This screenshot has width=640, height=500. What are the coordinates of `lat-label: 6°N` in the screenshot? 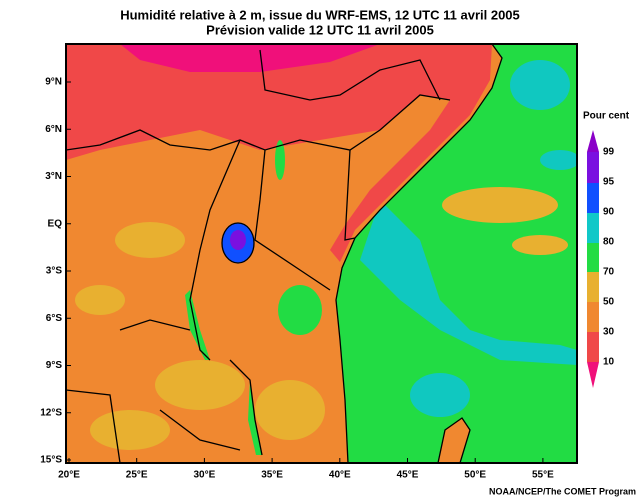 It's located at (53, 129).